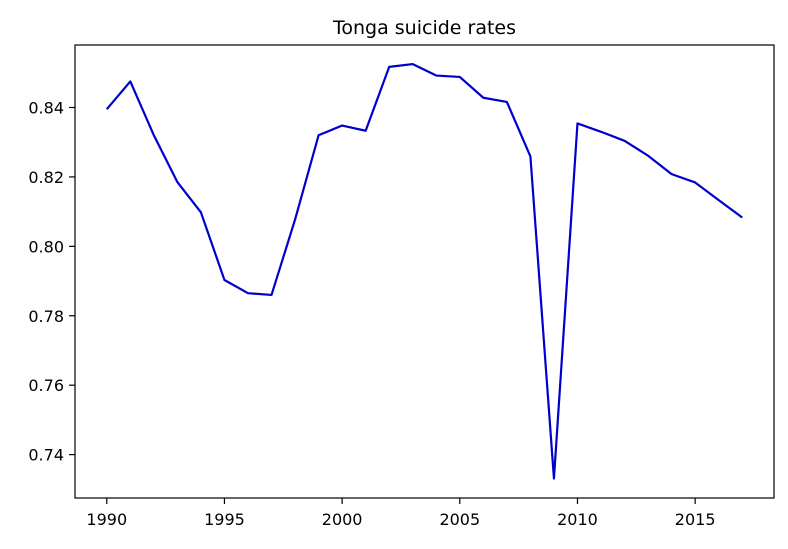  I want to click on y-axis: 0.74 0.76 0.78 0.80 0.82 0.84, so click(51, 281).